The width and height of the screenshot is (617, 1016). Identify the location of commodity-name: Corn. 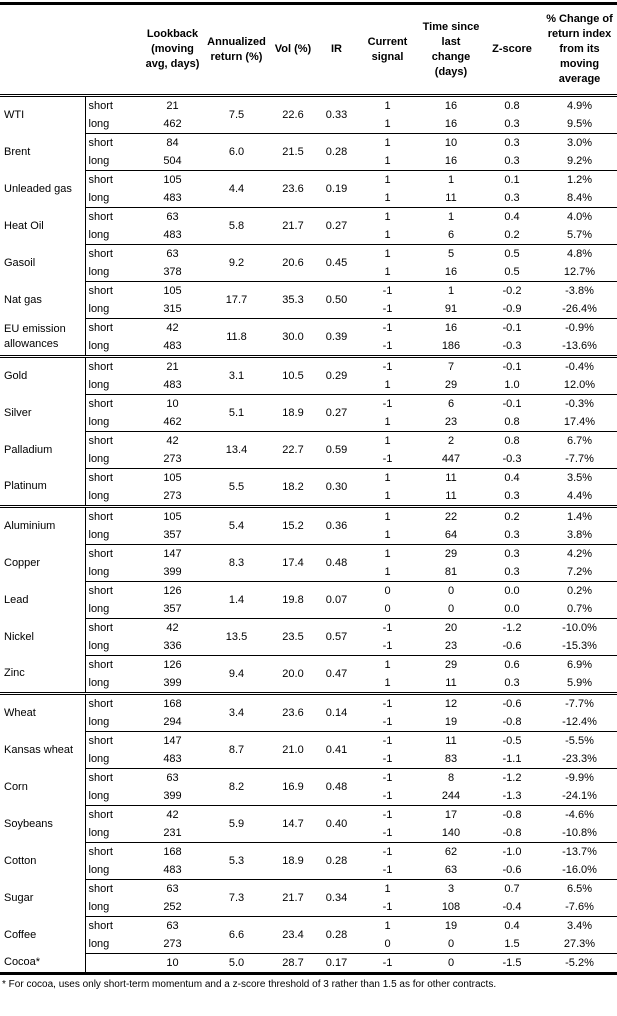
(16, 786).